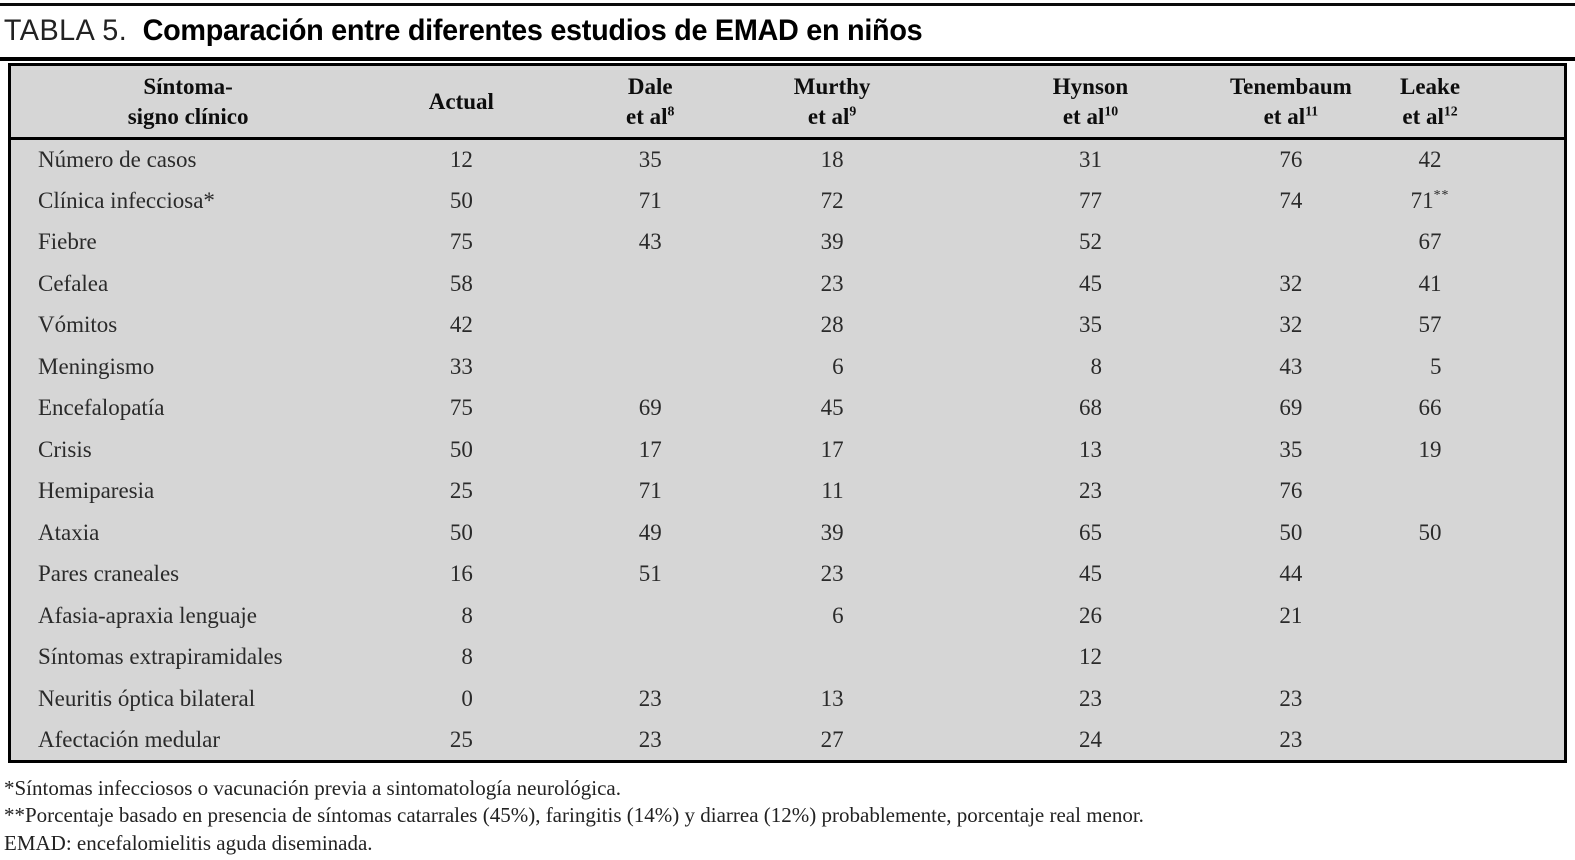 The height and width of the screenshot is (860, 1575). What do you see at coordinates (461, 366) in the screenshot?
I see `value-cell: 33` at bounding box center [461, 366].